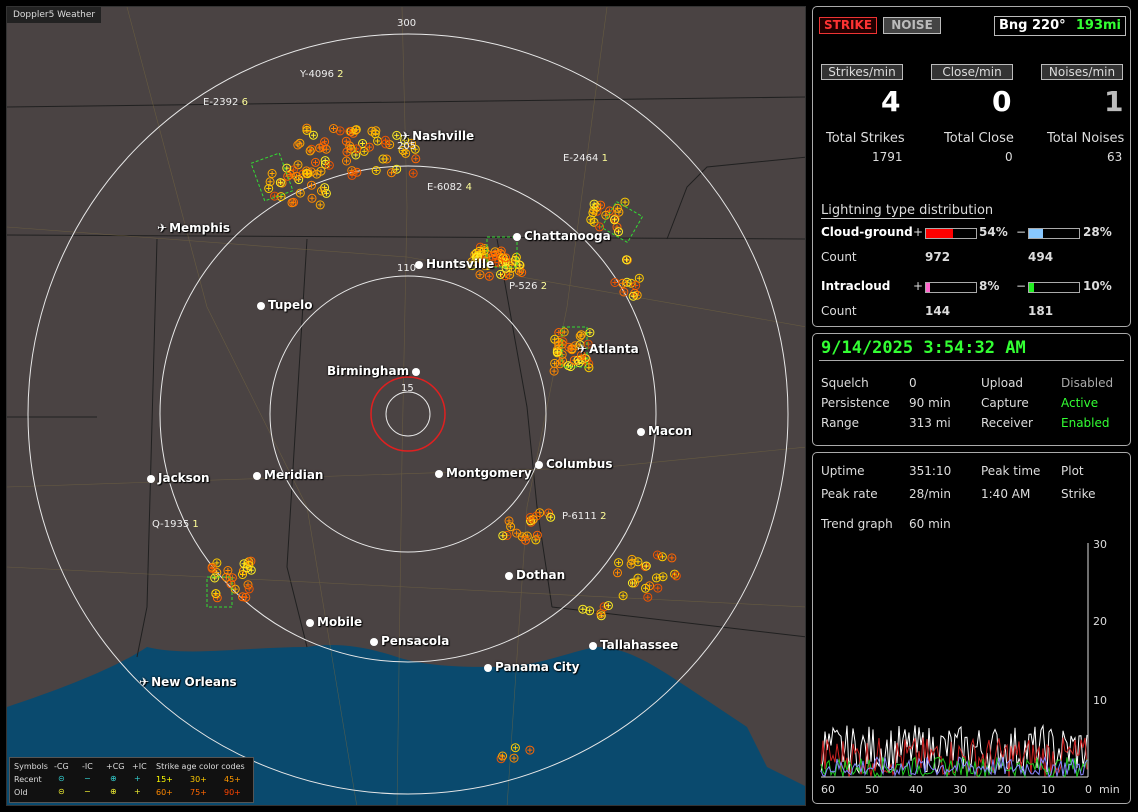 This screenshot has width=1138, height=812. What do you see at coordinates (449, 187) in the screenshot?
I see `storm-label: E-6082 4` at bounding box center [449, 187].